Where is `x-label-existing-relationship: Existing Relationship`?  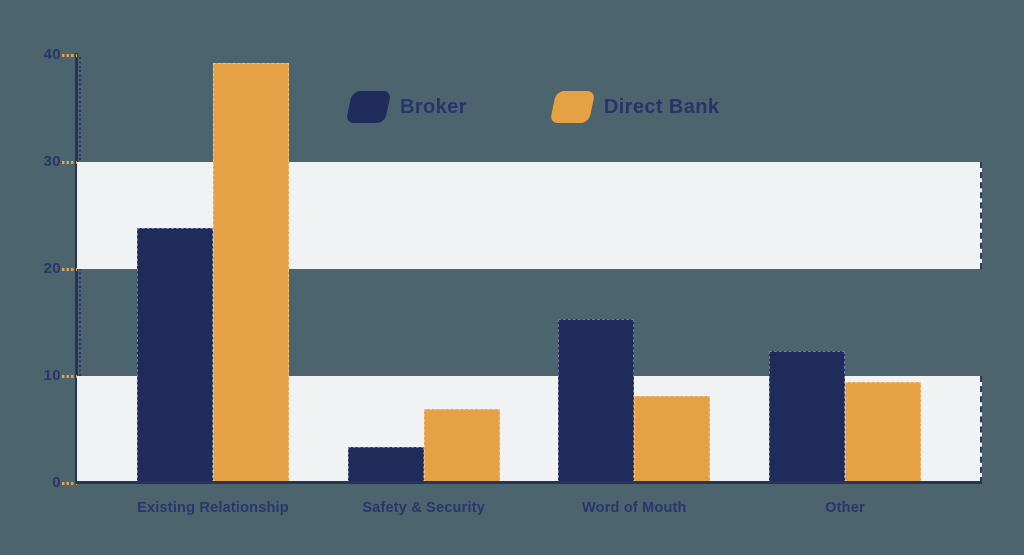
x-label-existing-relationship: Existing Relationship is located at coordinates (213, 508).